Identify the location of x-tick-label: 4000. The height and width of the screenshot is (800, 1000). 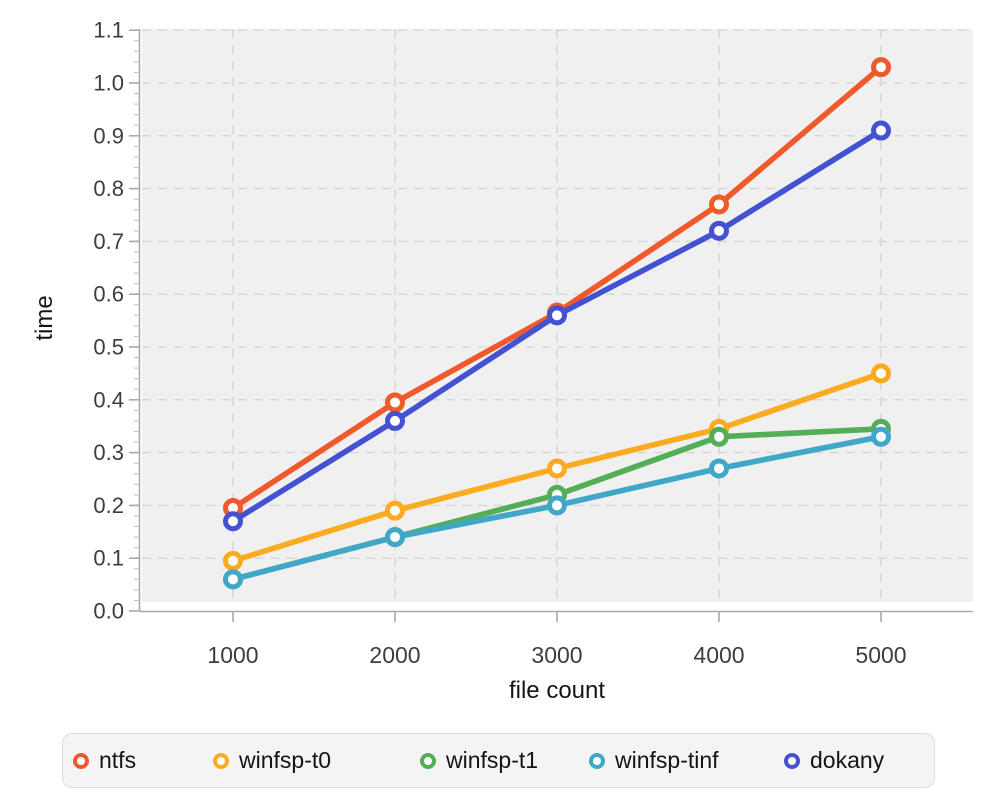
(718, 655).